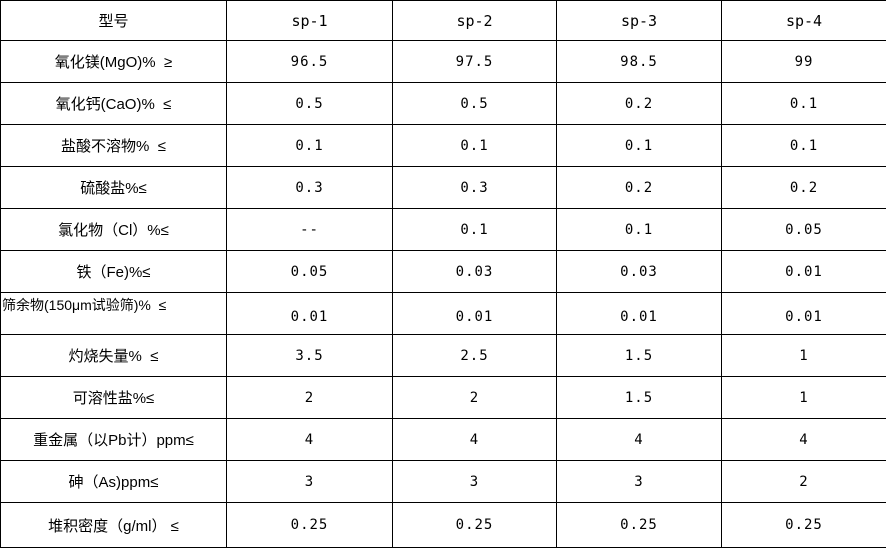  I want to click on row-label: 盐酸不溶物% ≤, so click(114, 146).